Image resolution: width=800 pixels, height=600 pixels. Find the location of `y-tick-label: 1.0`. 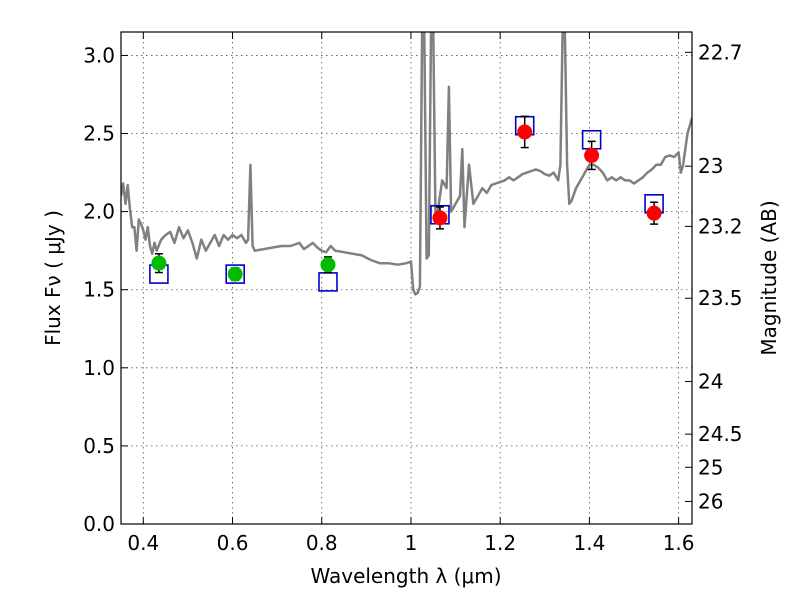

y-tick-label: 1.0 is located at coordinates (99, 368).